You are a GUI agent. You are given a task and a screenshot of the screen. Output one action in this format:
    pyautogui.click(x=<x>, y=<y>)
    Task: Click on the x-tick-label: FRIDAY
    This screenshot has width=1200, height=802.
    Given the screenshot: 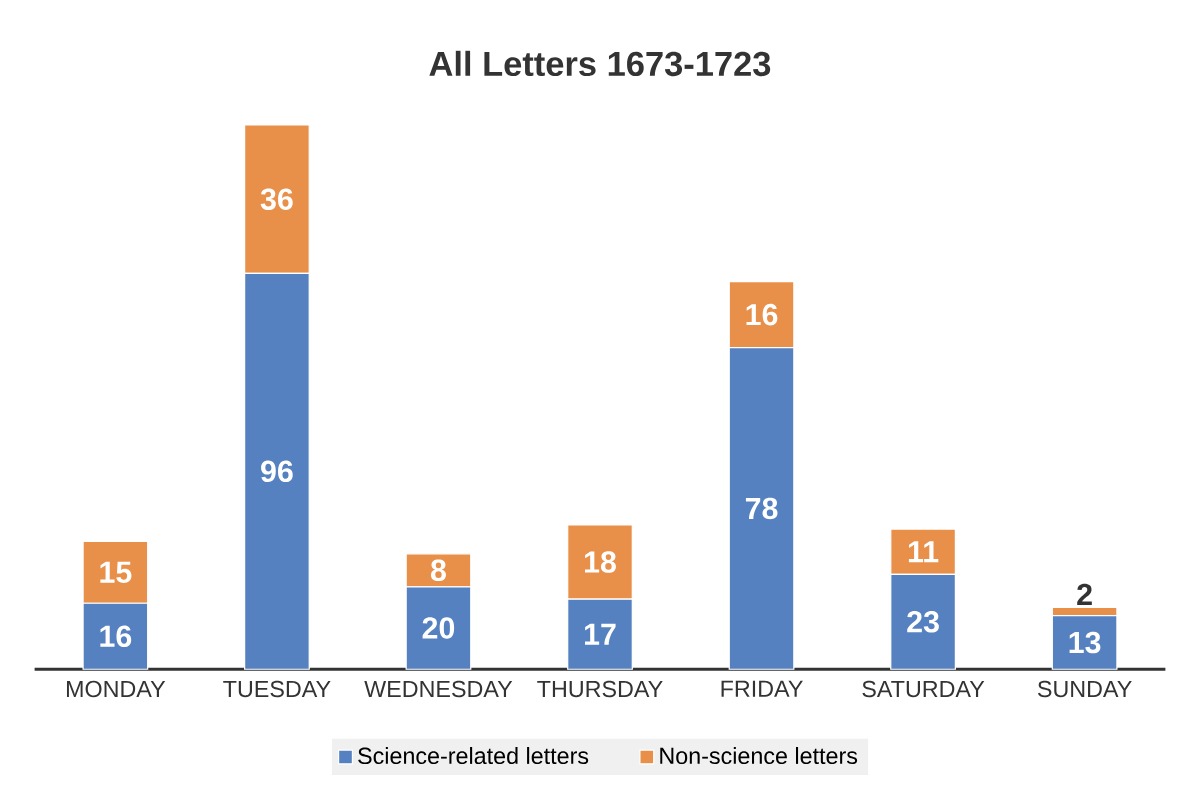 What is the action you would take?
    pyautogui.click(x=762, y=688)
    